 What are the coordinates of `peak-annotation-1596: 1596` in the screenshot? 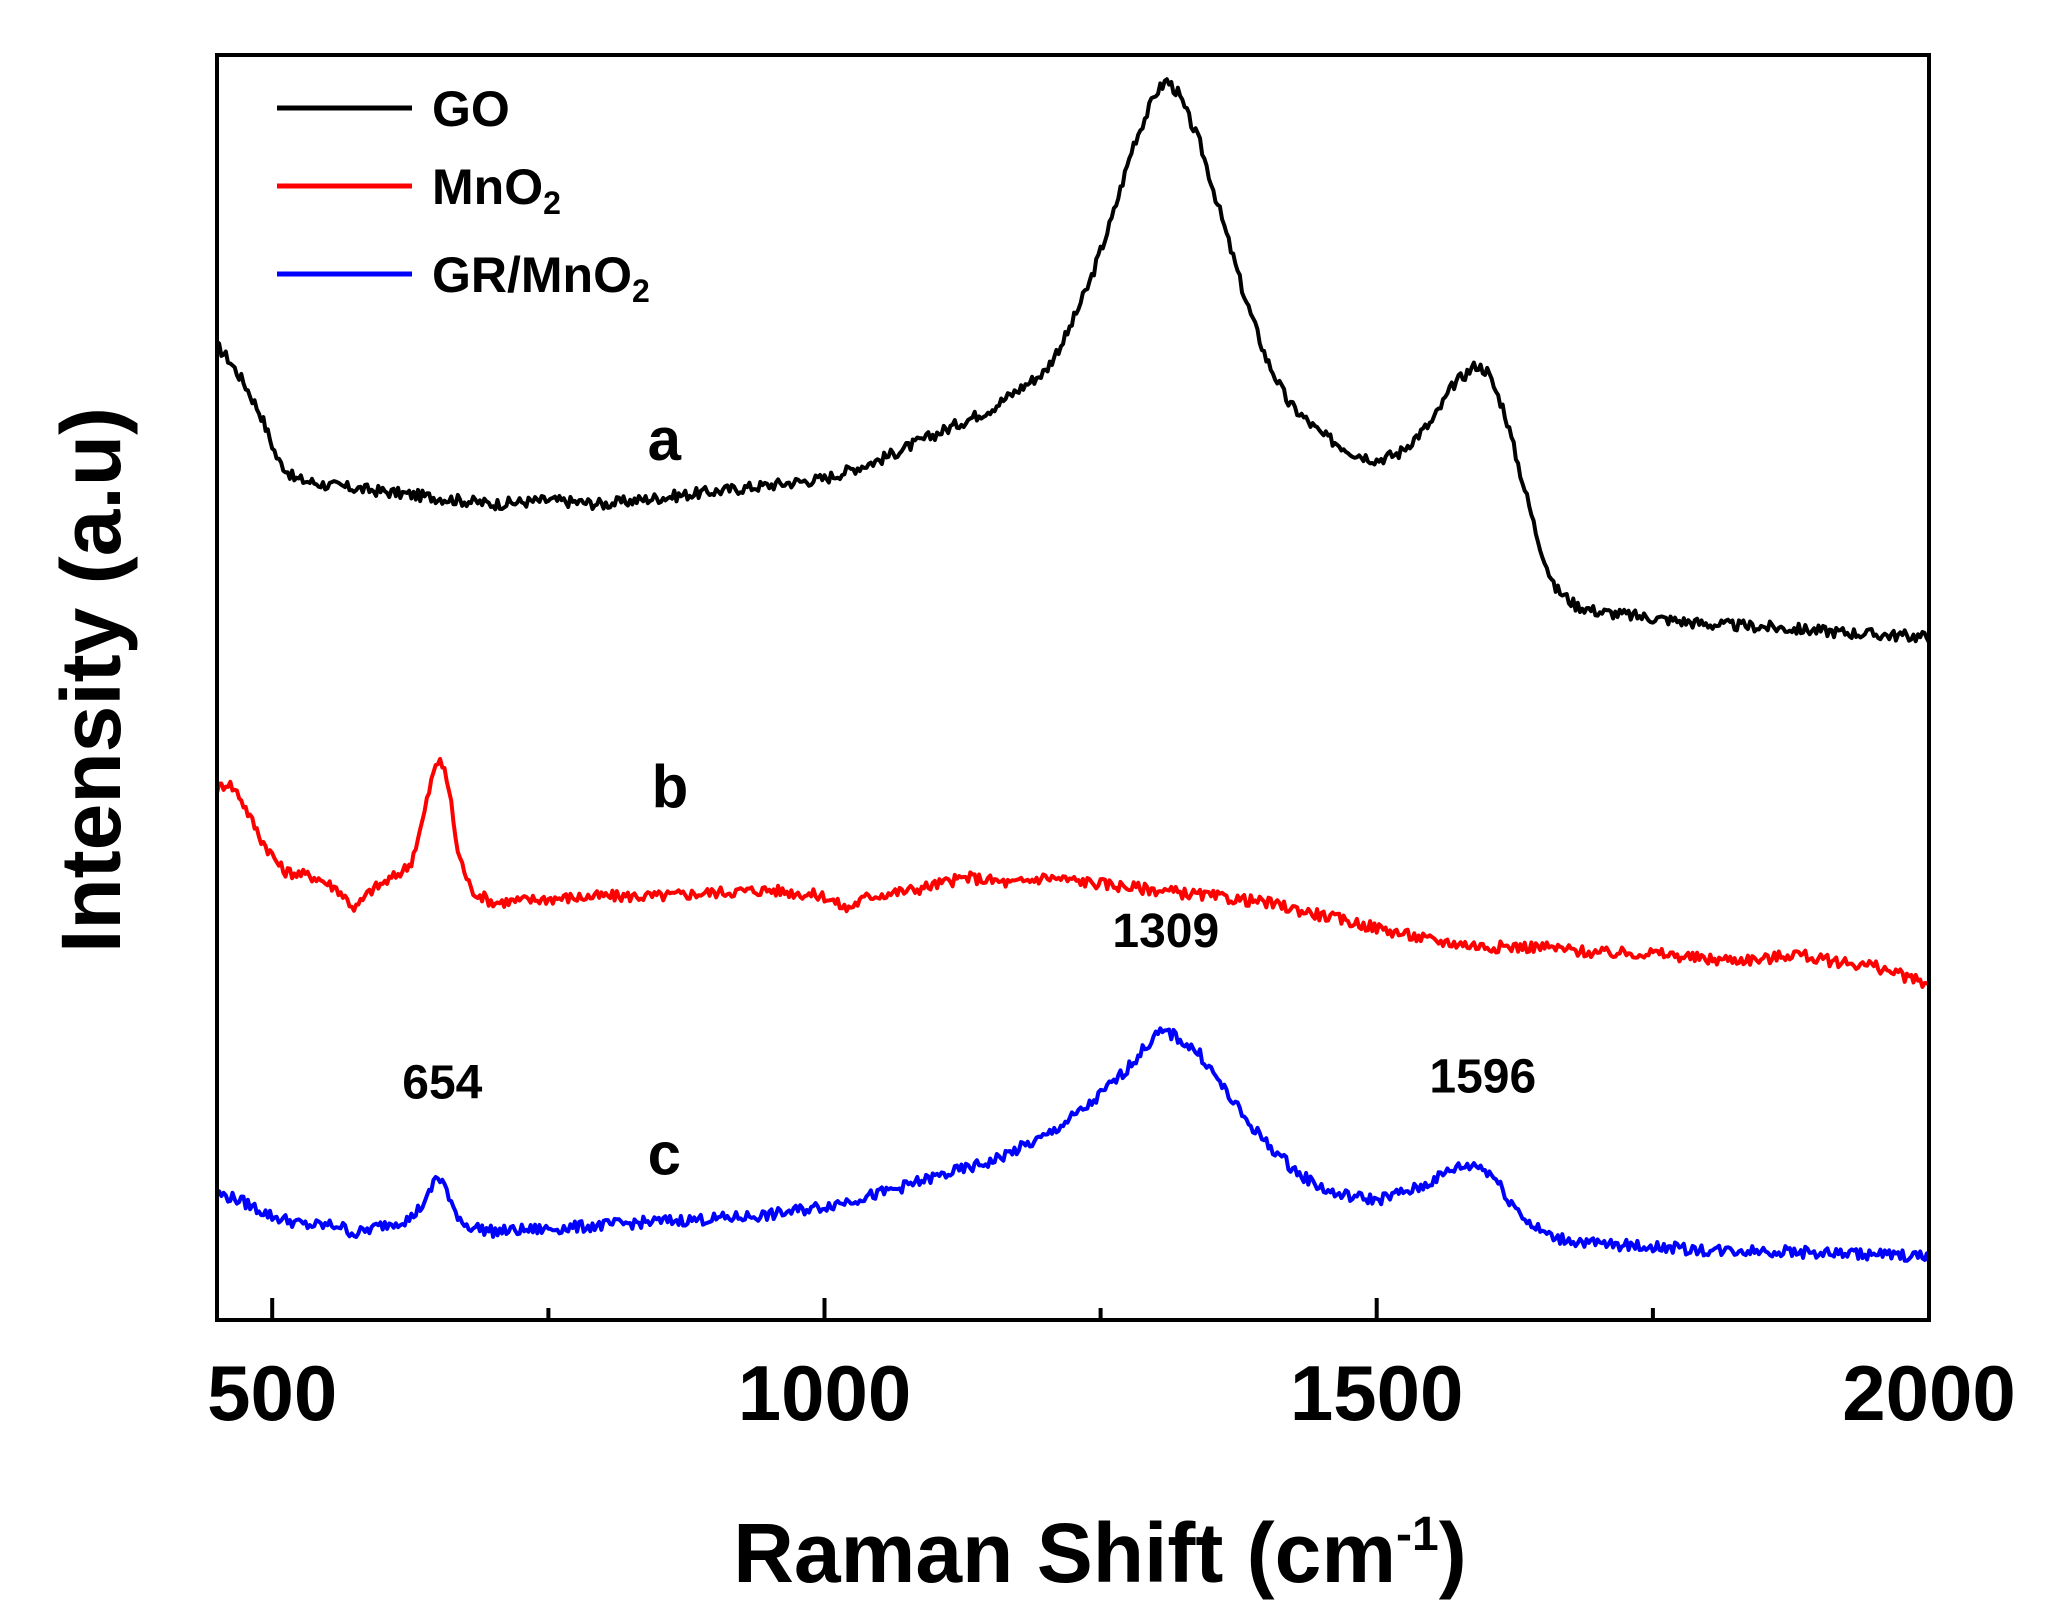 It's located at (1482, 1076).